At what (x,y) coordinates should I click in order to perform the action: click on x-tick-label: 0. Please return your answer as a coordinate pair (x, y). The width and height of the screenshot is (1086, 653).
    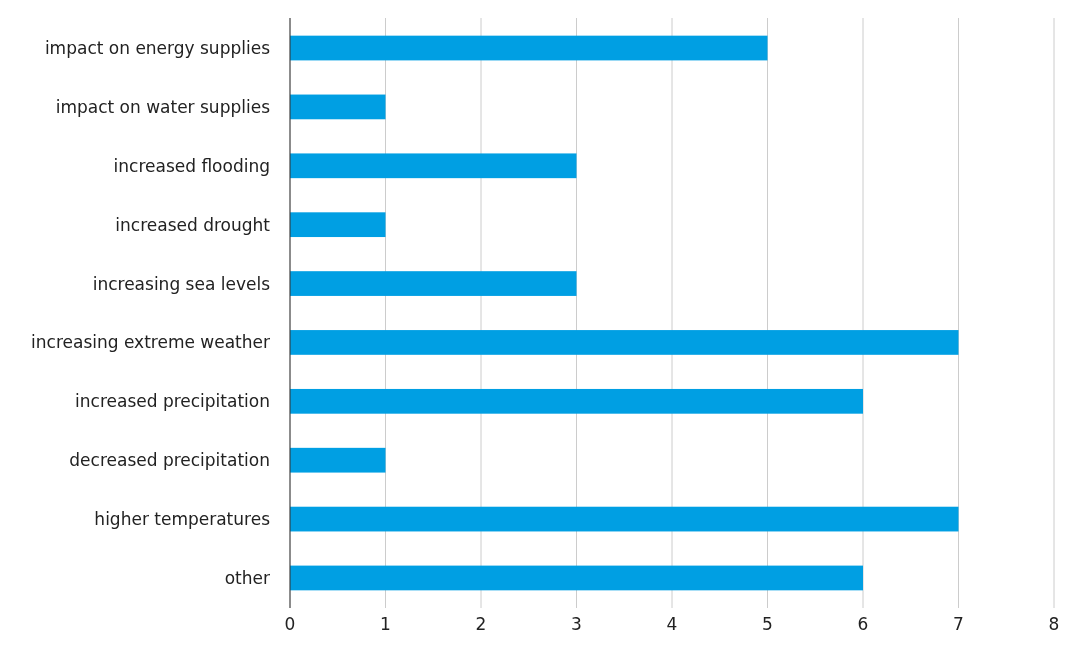
    Looking at the image, I should click on (290, 624).